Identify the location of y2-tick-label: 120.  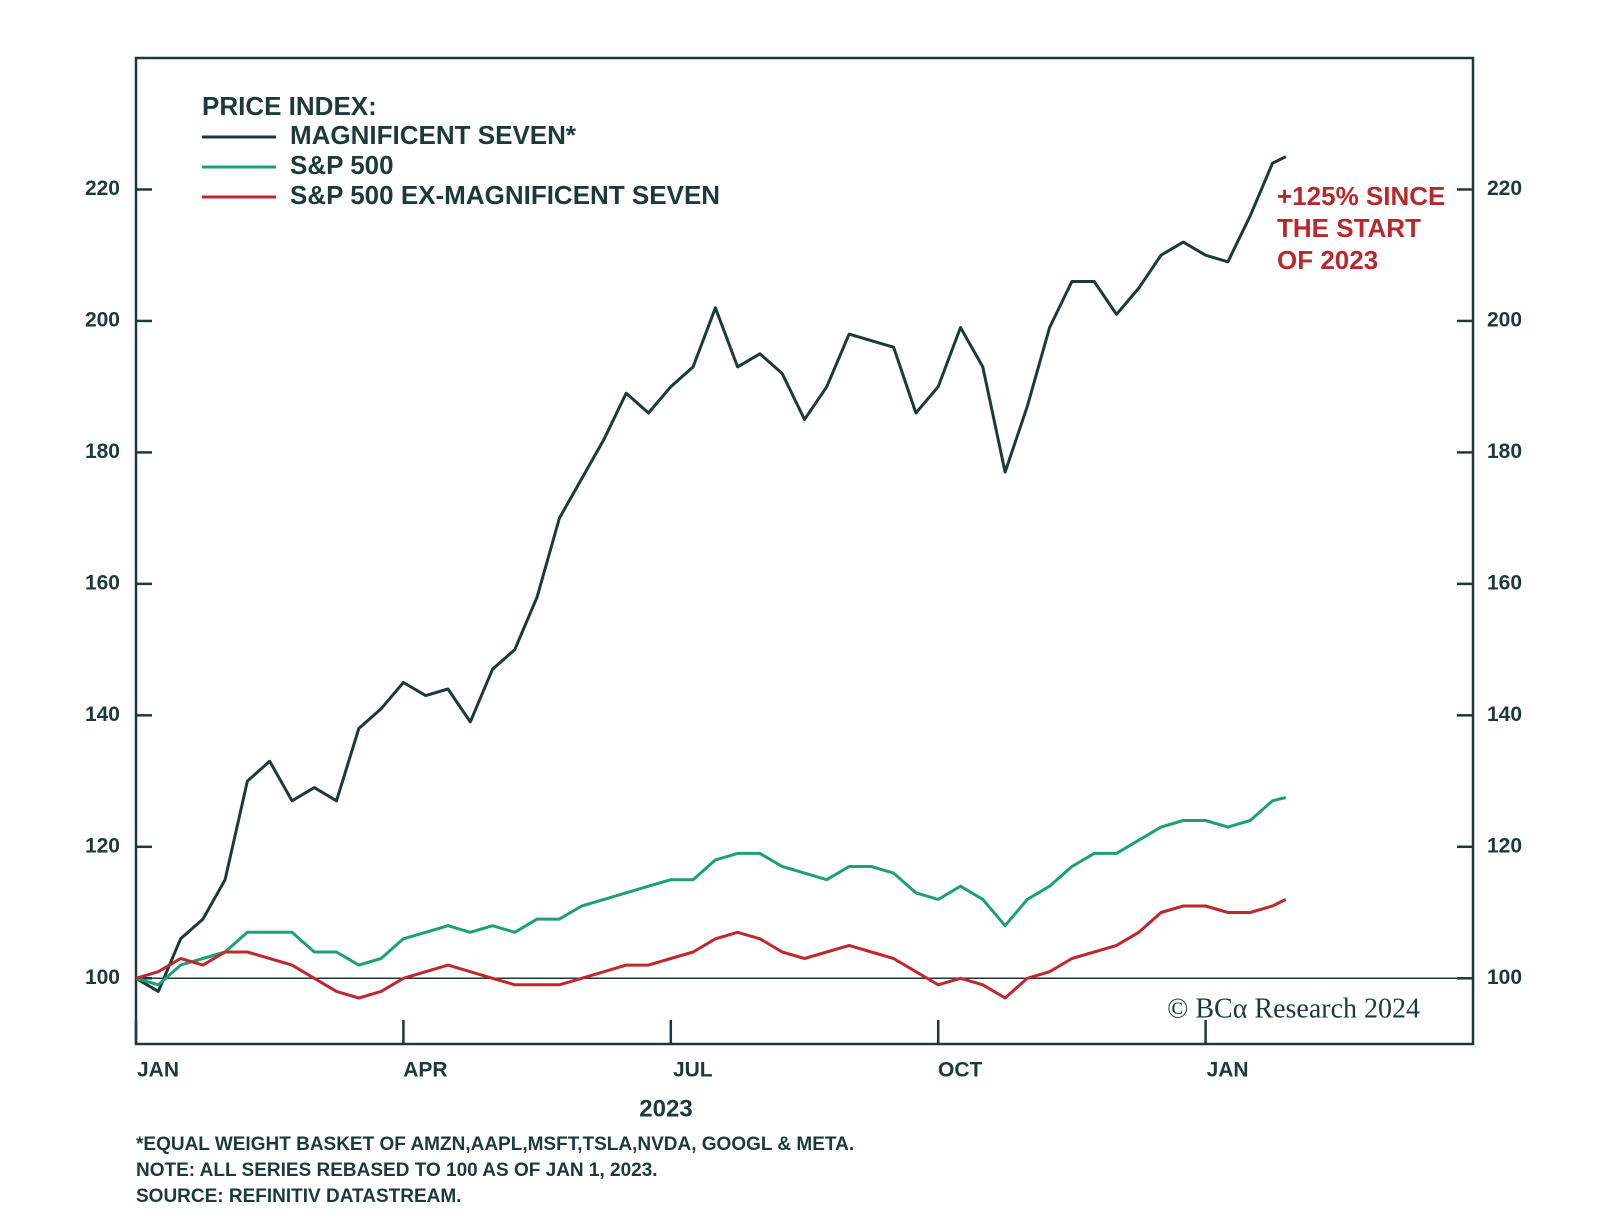
(1504, 845).